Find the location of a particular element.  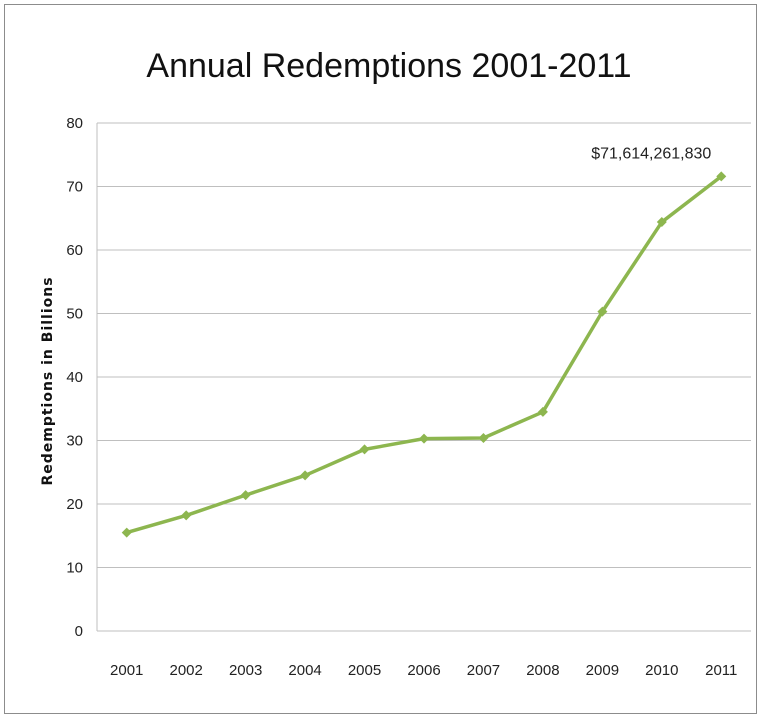

x-tick-label: 2011 is located at coordinates (721, 670).